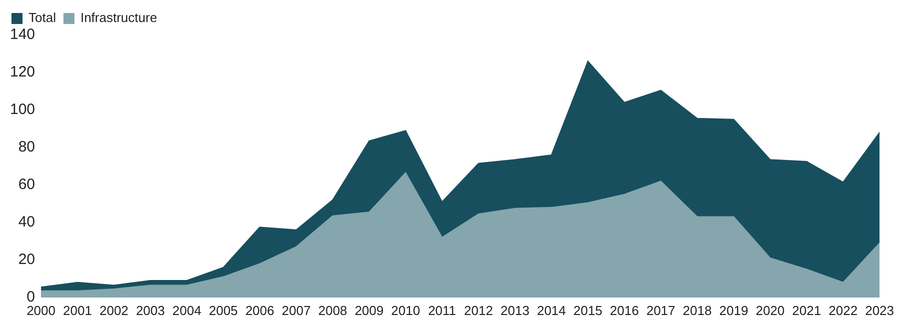 The height and width of the screenshot is (327, 900). I want to click on x-tick-label: 2005, so click(223, 310).